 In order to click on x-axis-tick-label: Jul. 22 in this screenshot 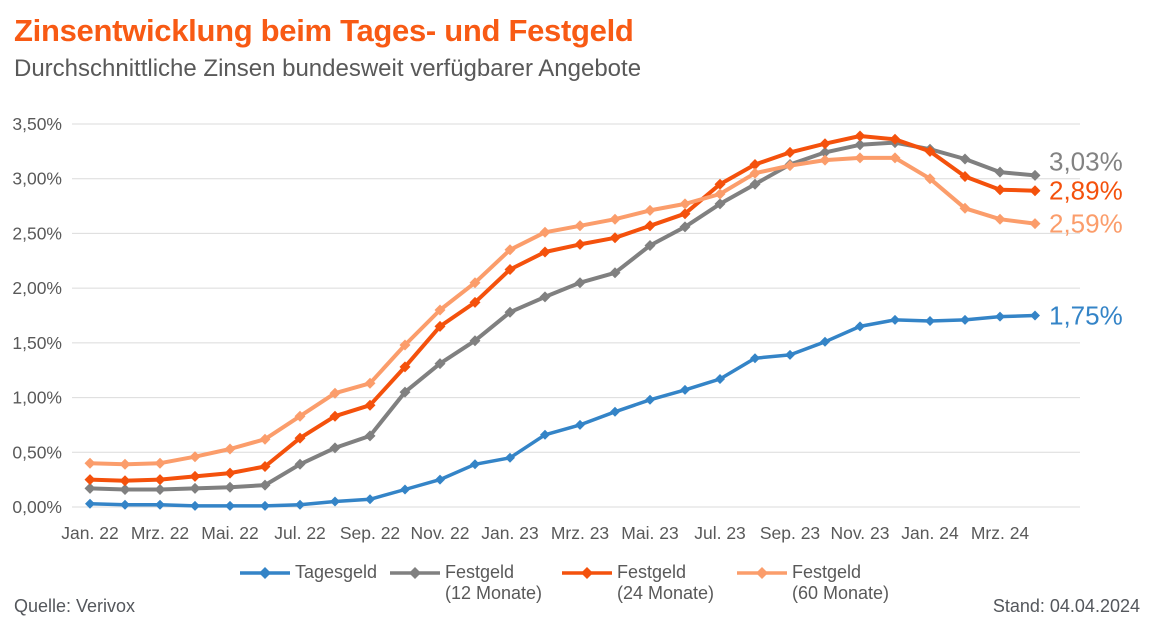, I will do `click(300, 533)`.